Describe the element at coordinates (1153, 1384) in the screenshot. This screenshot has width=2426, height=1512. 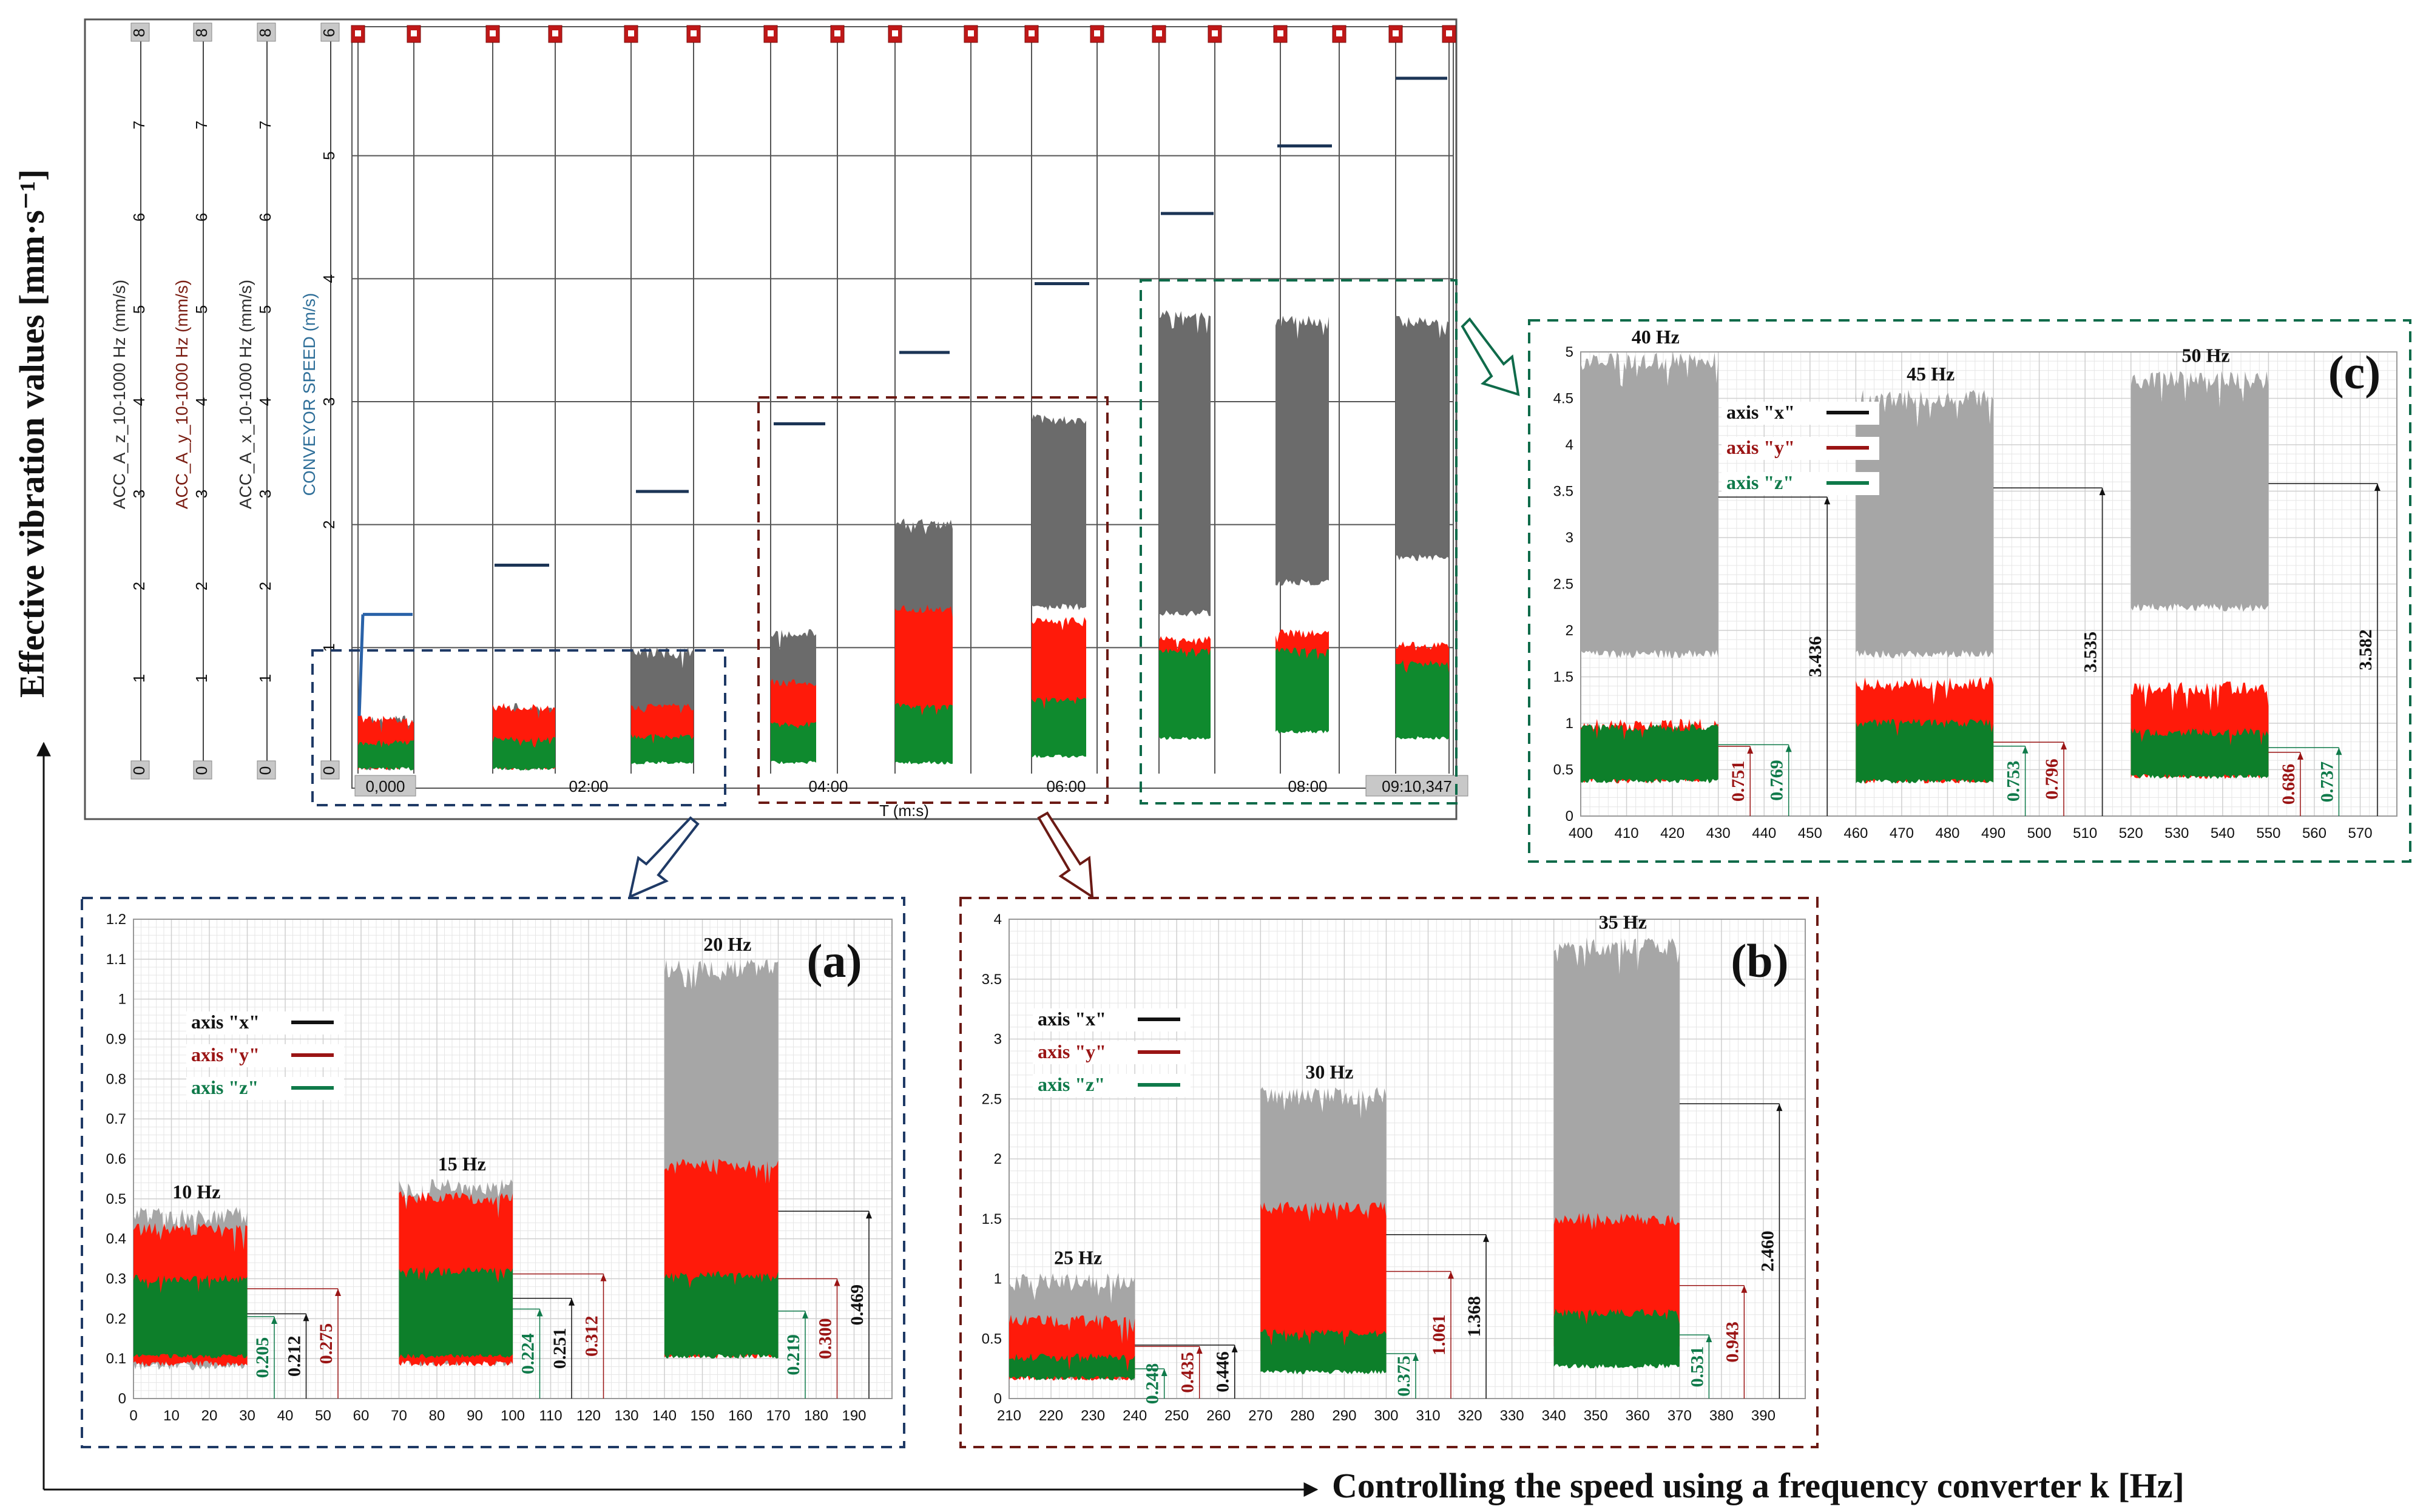
I see `panel-rms-label: 0.248` at that location.